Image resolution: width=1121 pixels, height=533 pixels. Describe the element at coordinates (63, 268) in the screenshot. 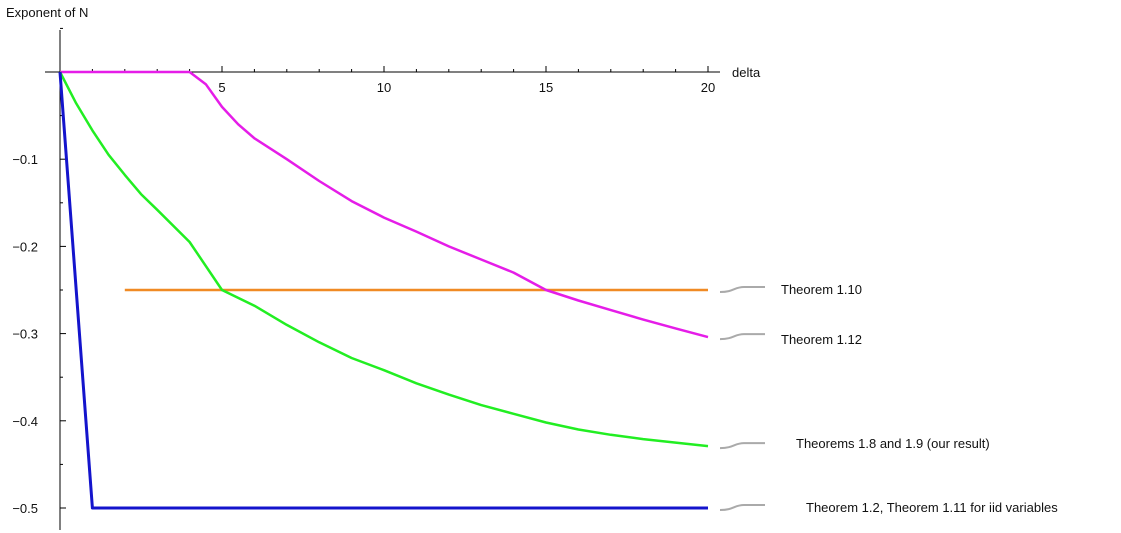

I see `y-minor-ticks` at that location.